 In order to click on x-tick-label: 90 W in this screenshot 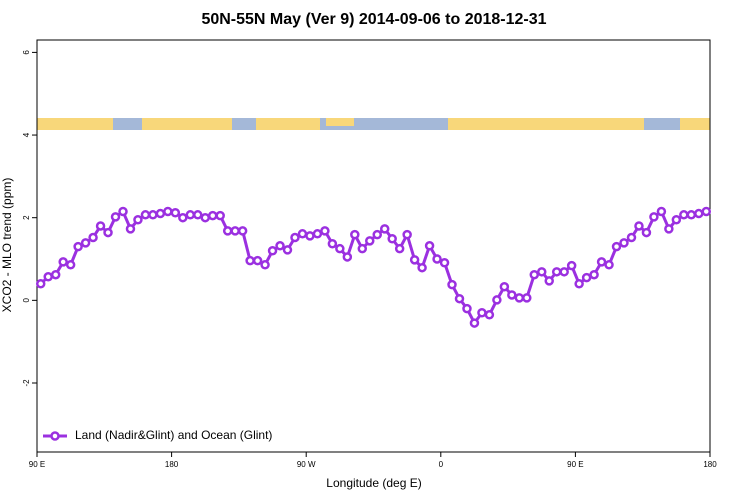, I will do `click(306, 464)`.